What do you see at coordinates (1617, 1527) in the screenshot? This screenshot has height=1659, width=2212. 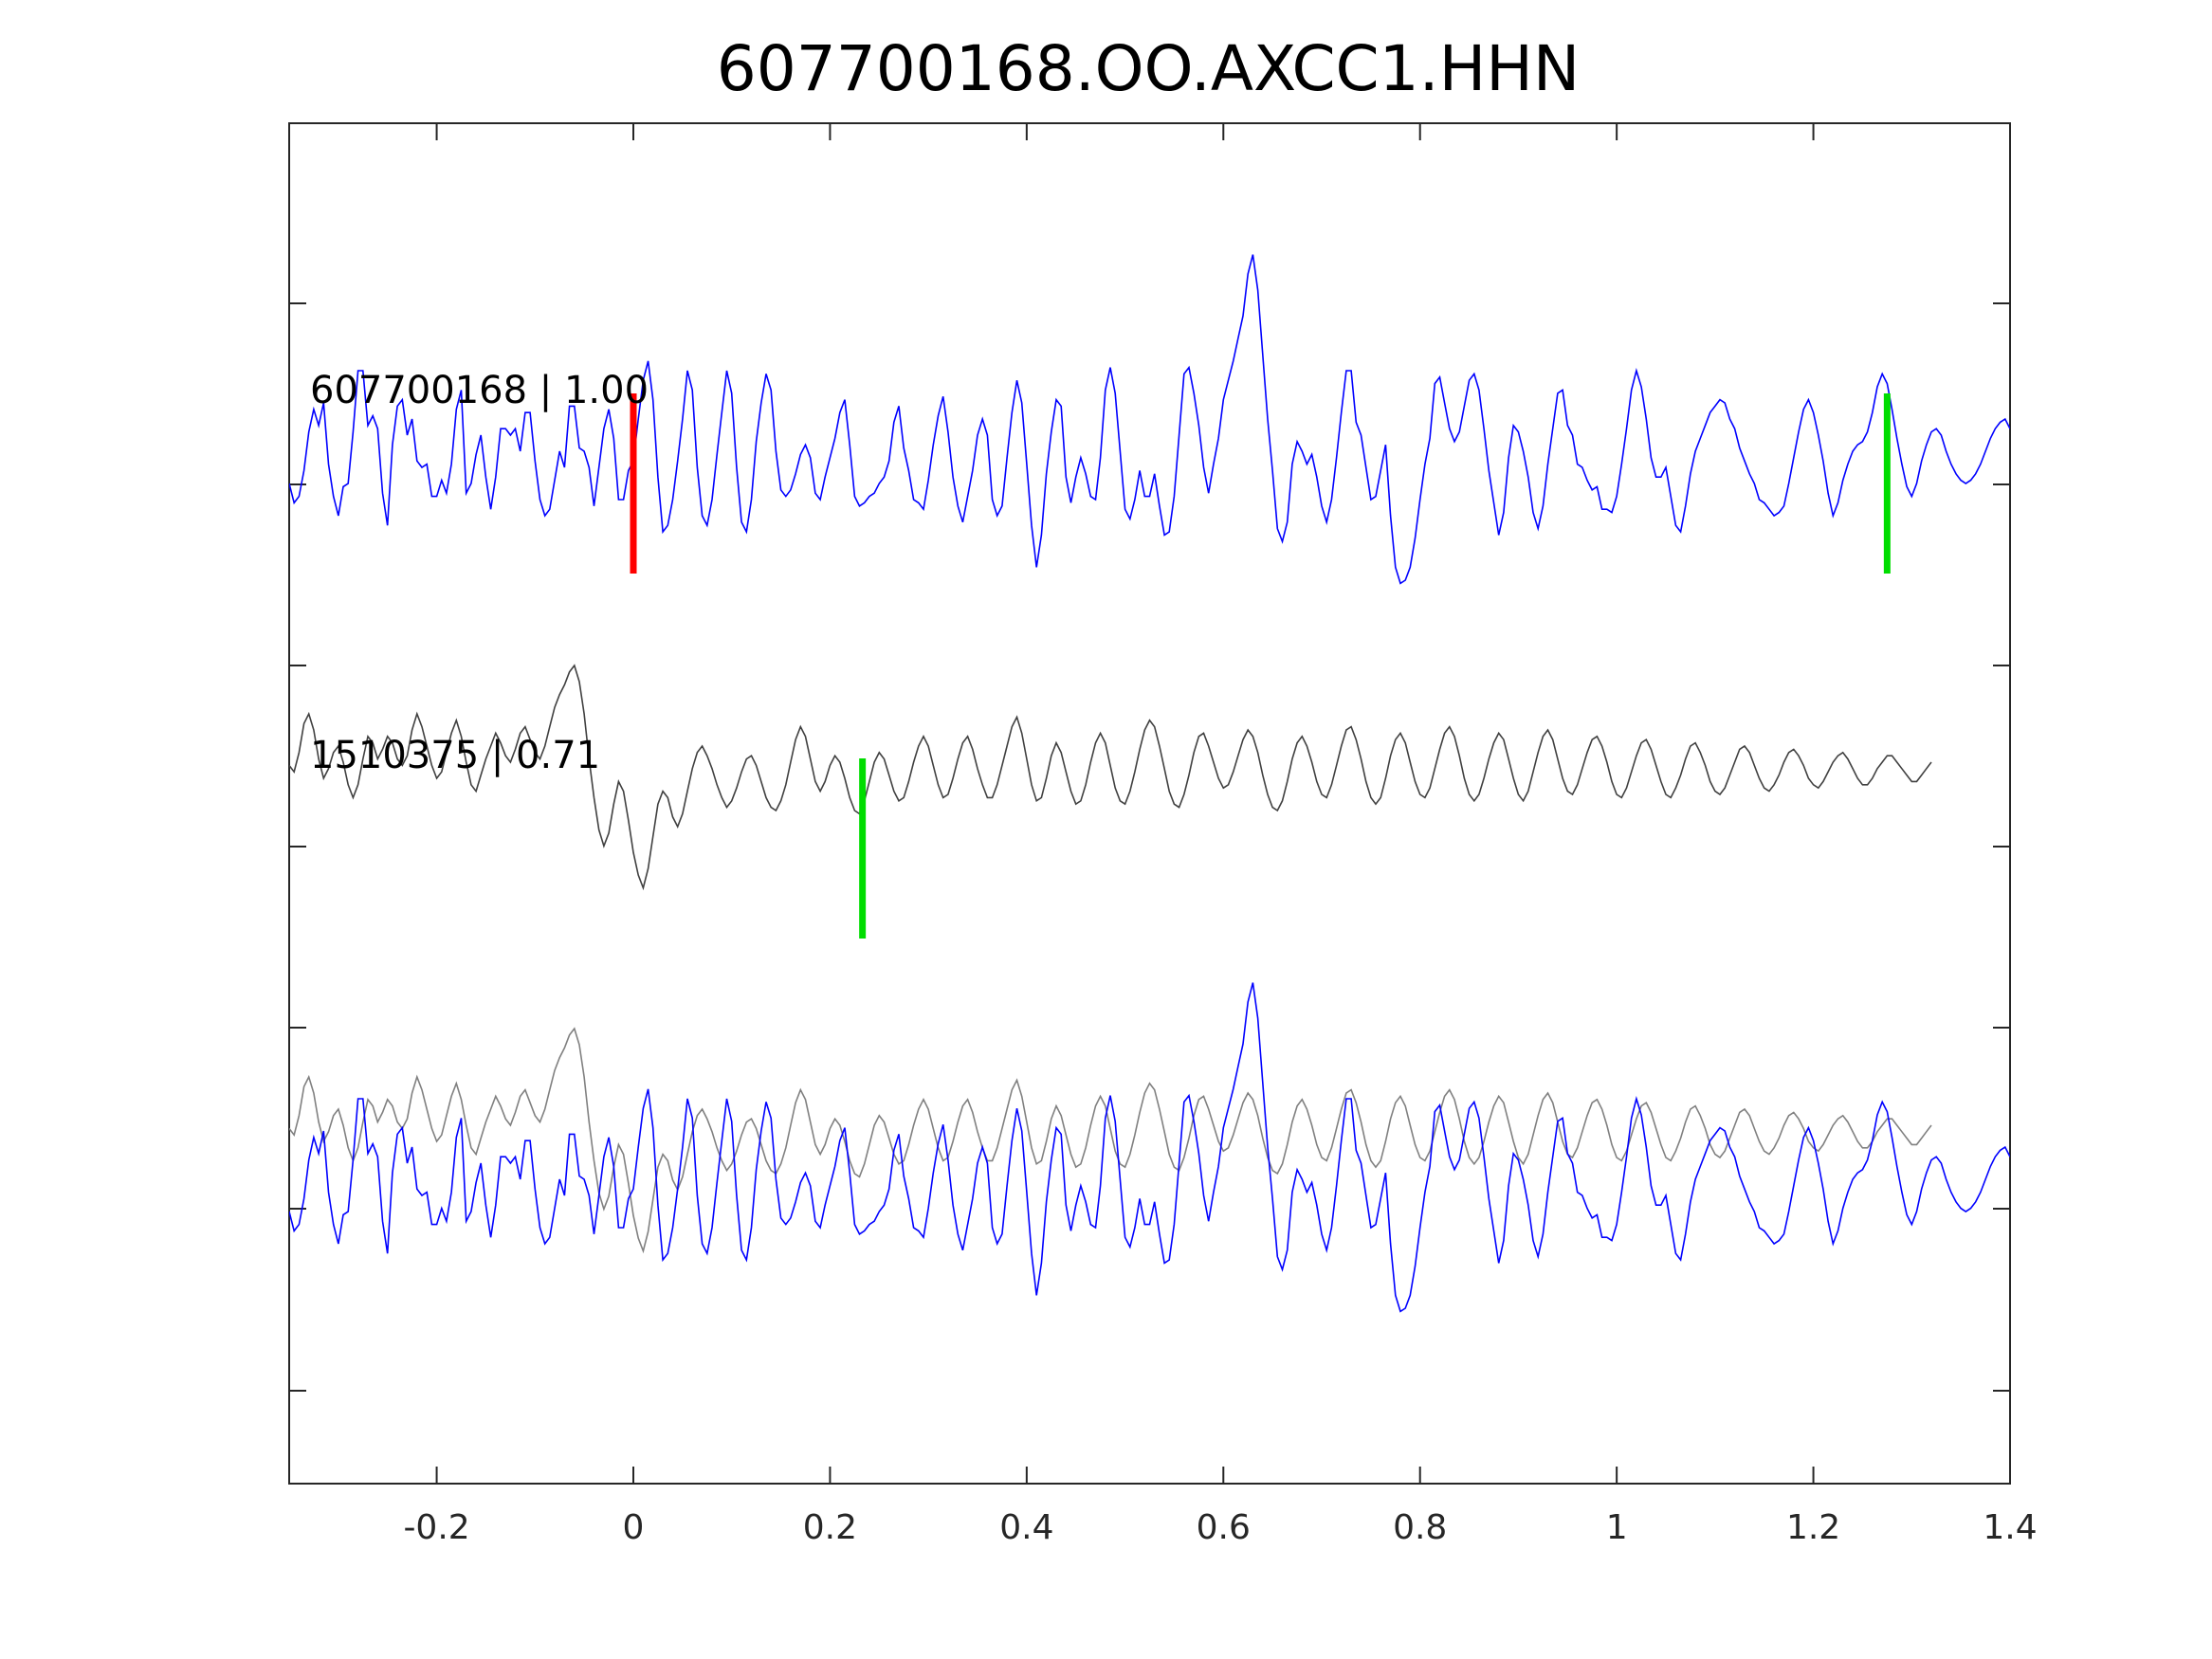 I see `x-tick-label: 1` at bounding box center [1617, 1527].